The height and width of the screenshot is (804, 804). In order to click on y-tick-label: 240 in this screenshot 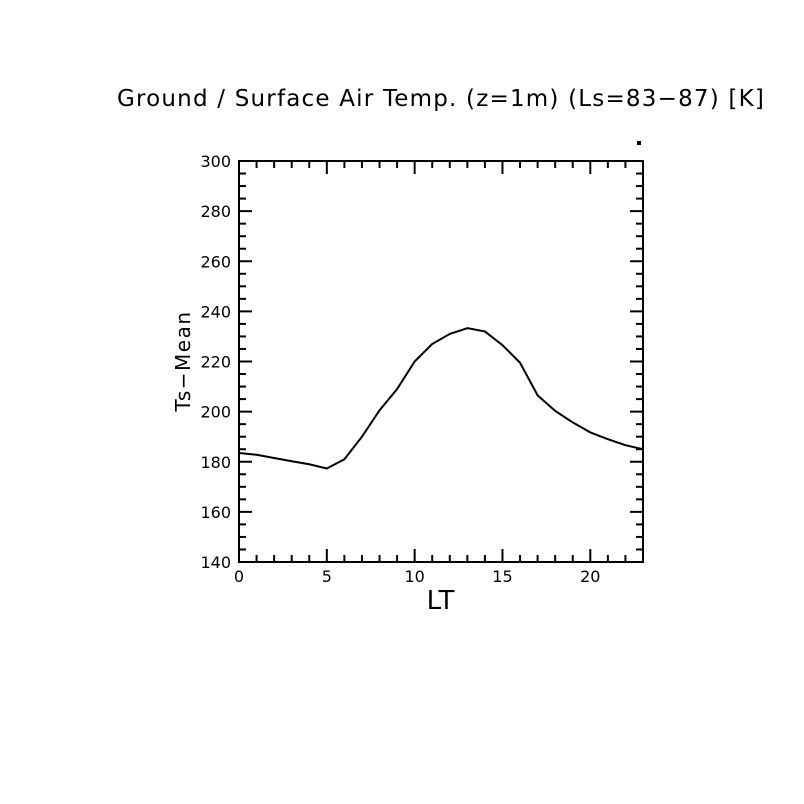, I will do `click(215, 311)`.